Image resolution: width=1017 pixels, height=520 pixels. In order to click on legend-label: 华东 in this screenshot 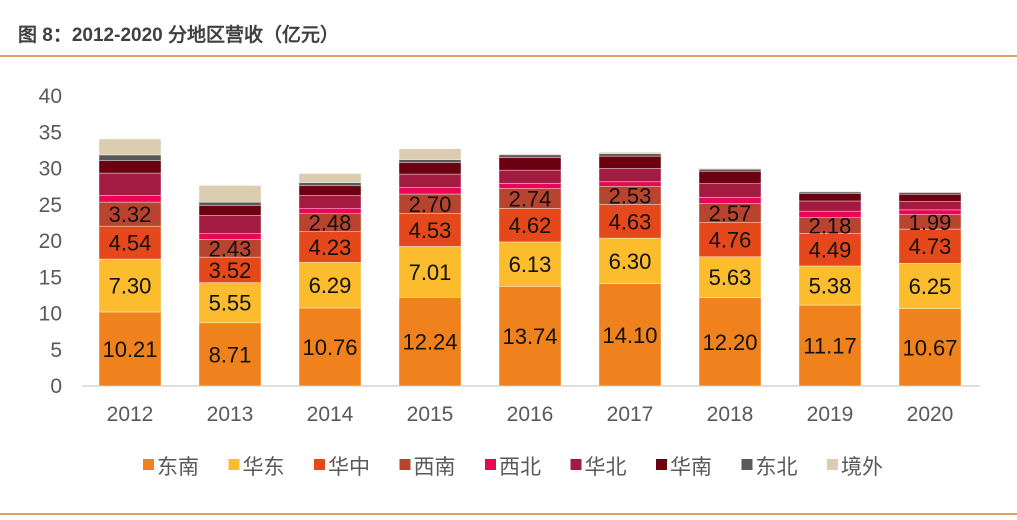, I will do `click(264, 467)`.